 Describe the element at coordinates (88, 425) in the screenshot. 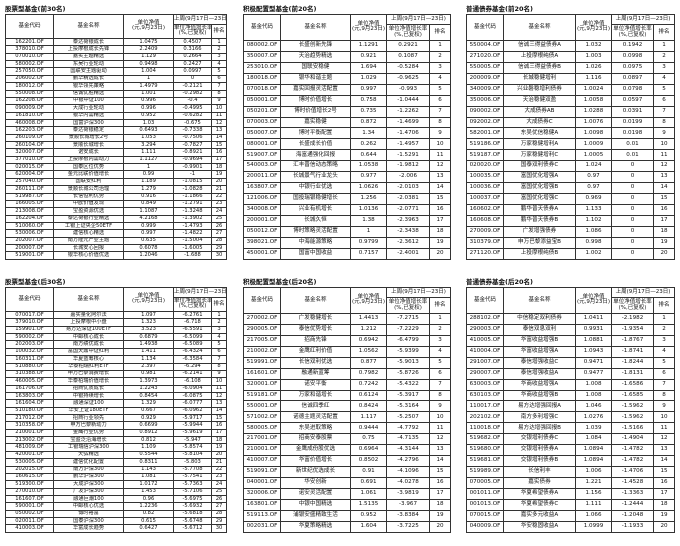

I see `cell-name: 申万巴黎新动力` at that location.